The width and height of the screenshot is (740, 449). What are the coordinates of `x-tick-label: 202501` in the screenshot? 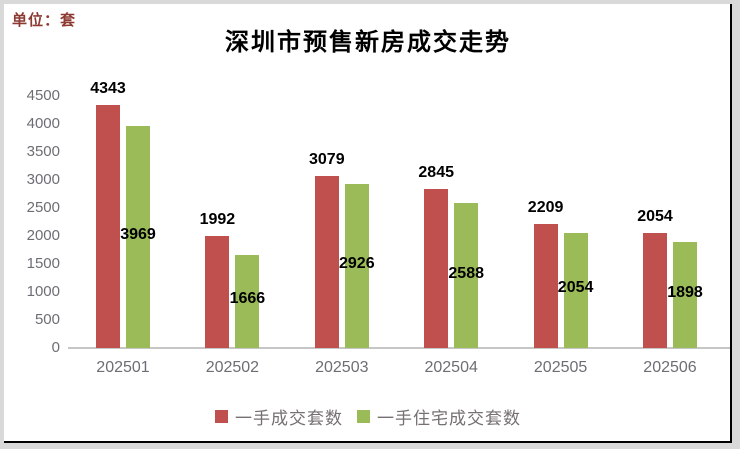 It's located at (123, 367).